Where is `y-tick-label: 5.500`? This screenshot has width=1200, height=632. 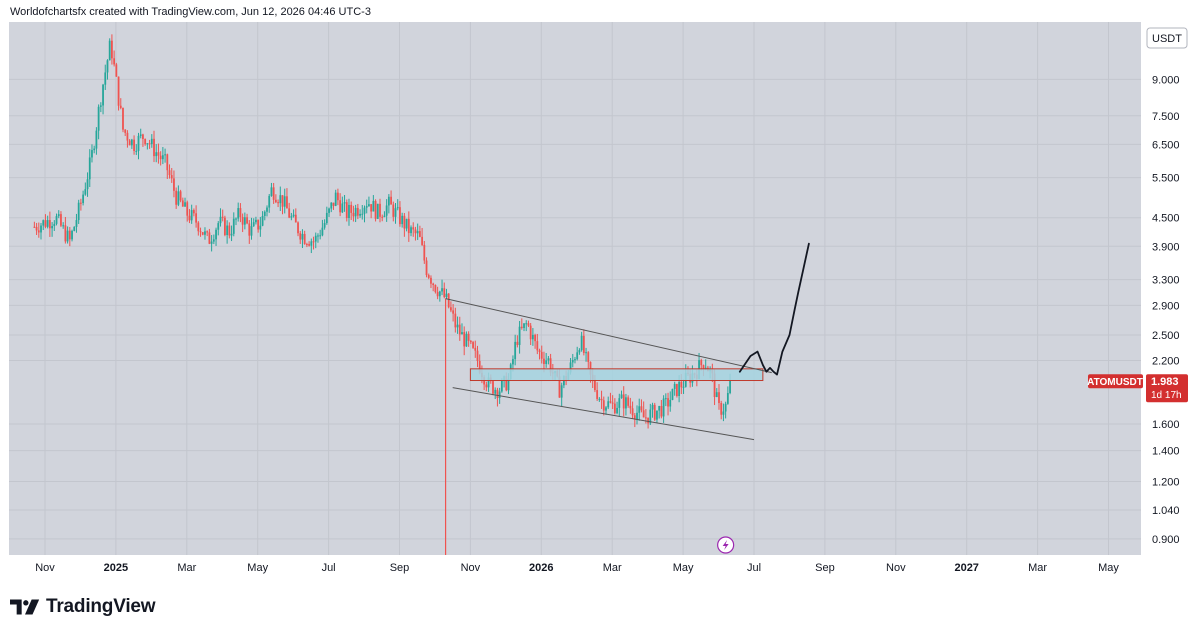 y-tick-label: 5.500 is located at coordinates (1166, 179).